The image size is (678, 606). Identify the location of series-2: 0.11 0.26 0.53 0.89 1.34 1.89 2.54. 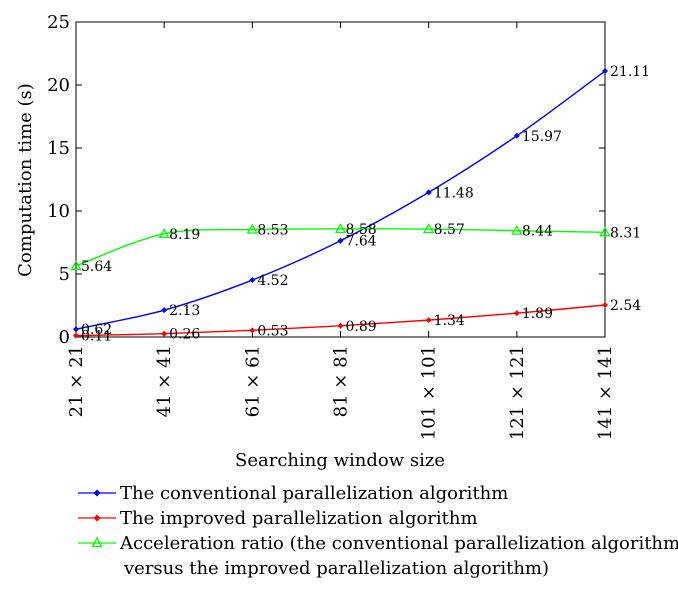
(357, 321).